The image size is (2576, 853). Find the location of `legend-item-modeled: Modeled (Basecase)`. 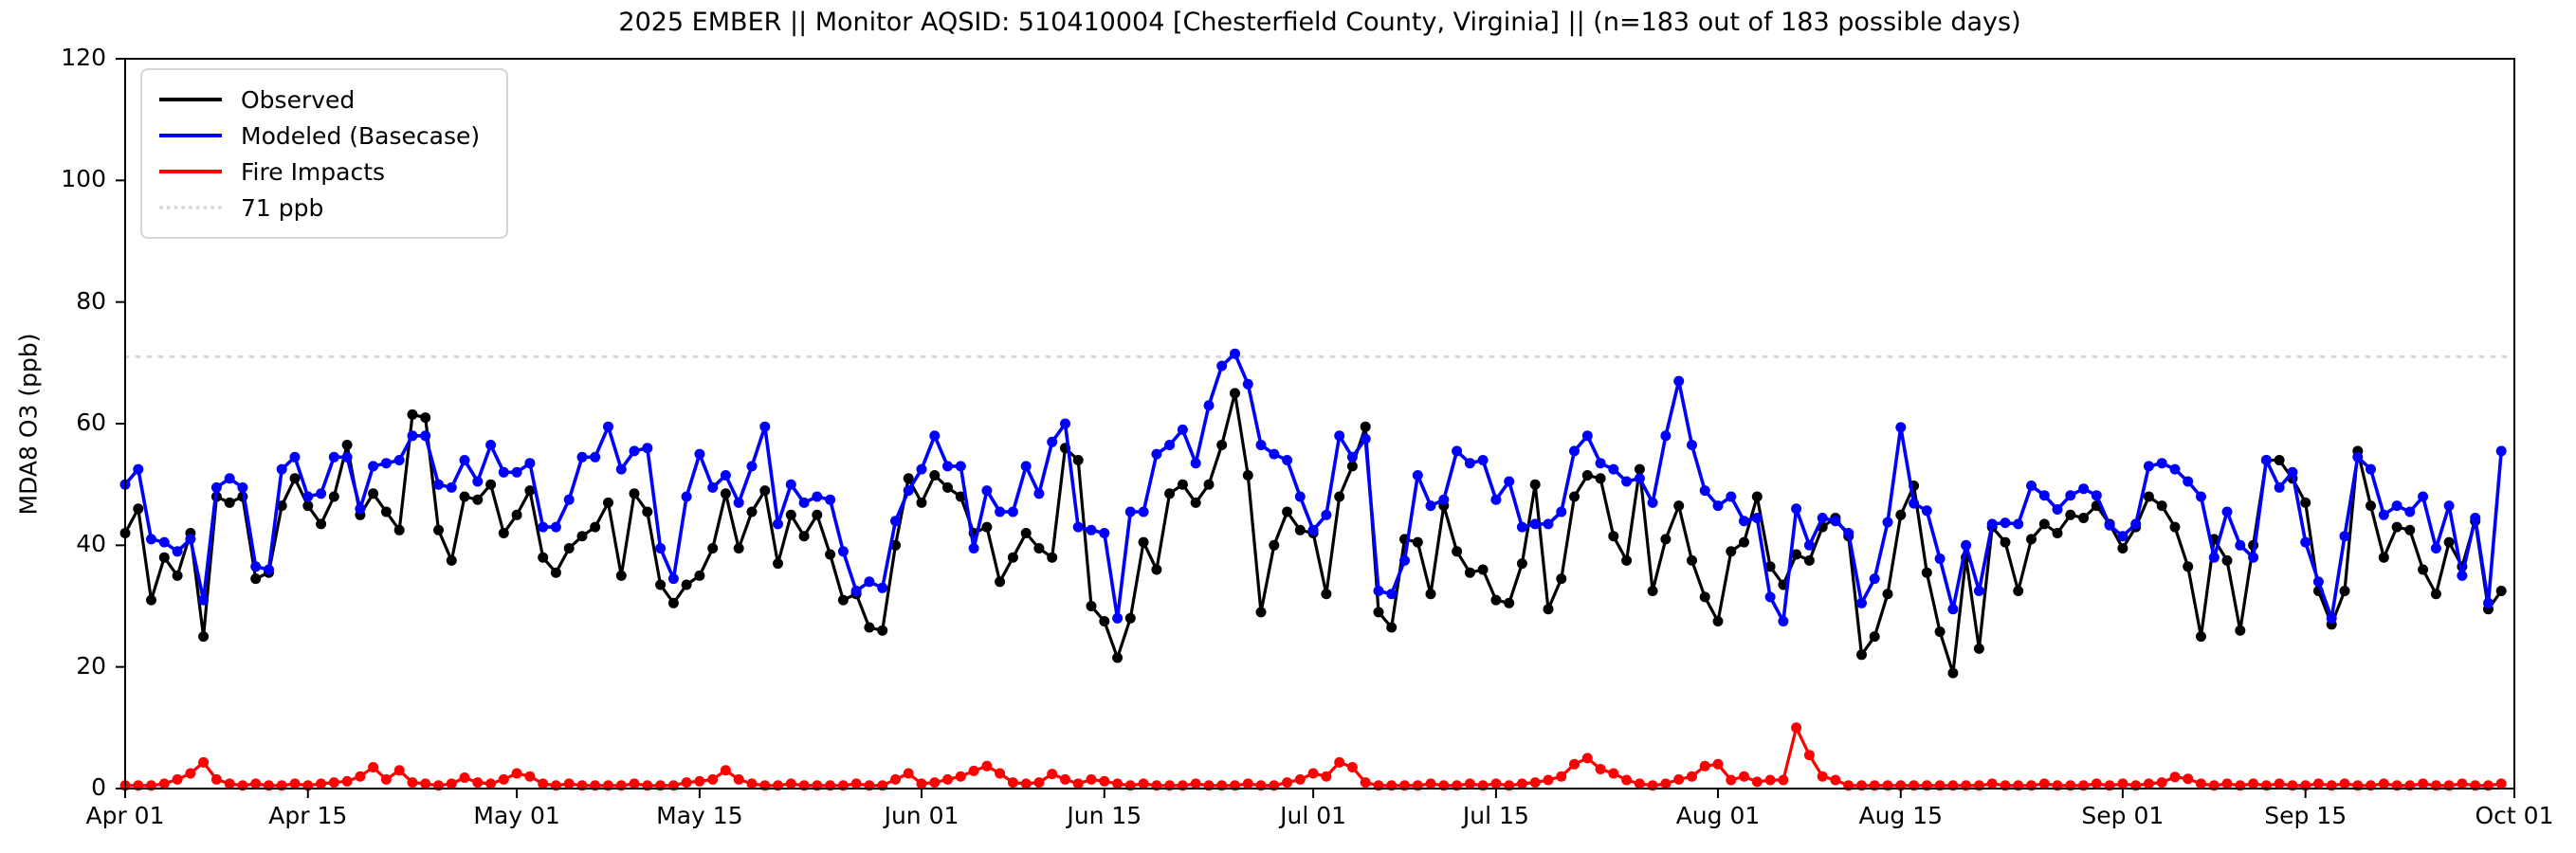

legend-item-modeled: Modeled (Basecase) is located at coordinates (319, 136).